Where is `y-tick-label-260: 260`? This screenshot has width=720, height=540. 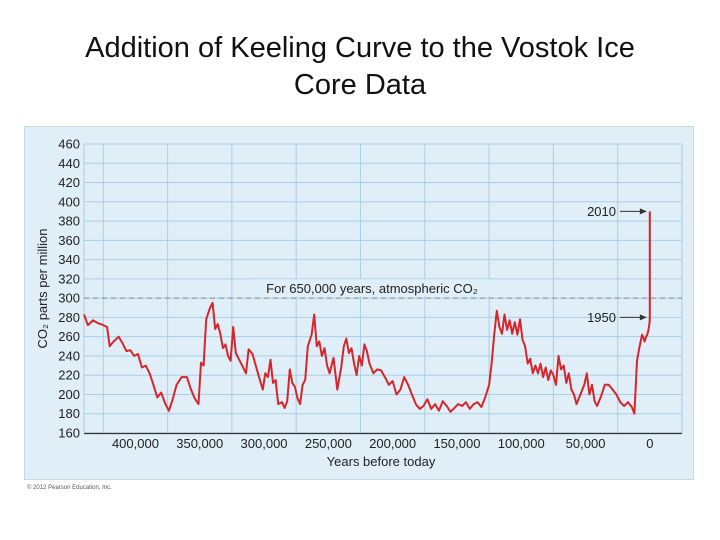
y-tick-label-260: 260 is located at coordinates (69, 336).